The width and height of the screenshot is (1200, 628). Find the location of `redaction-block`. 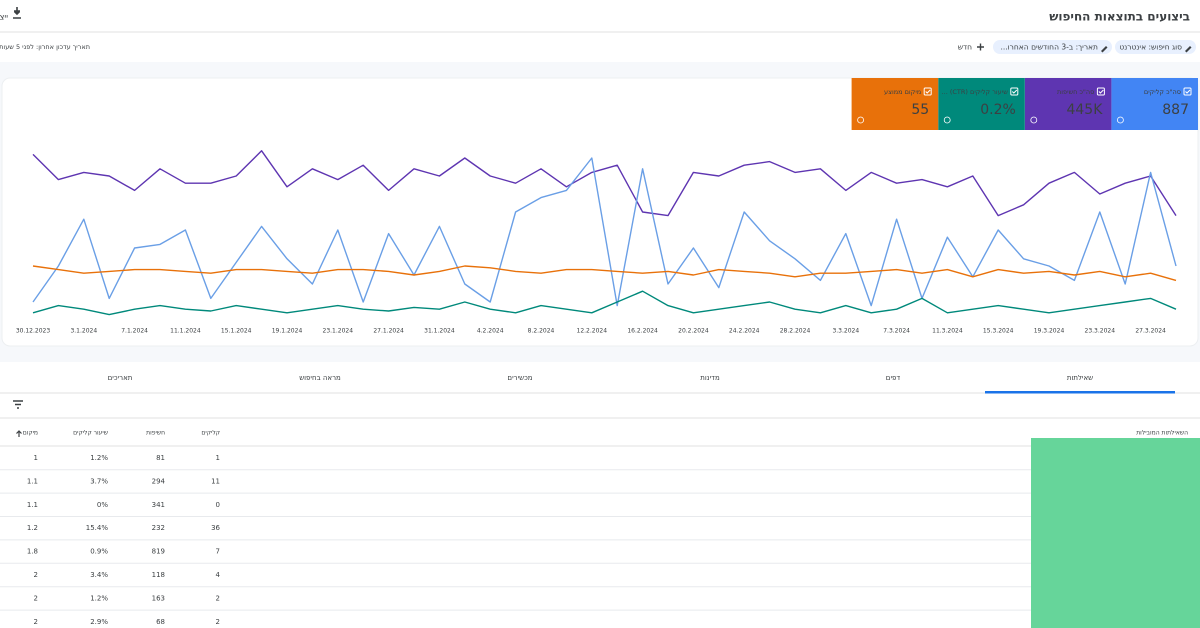

redaction-block is located at coordinates (1115, 533).